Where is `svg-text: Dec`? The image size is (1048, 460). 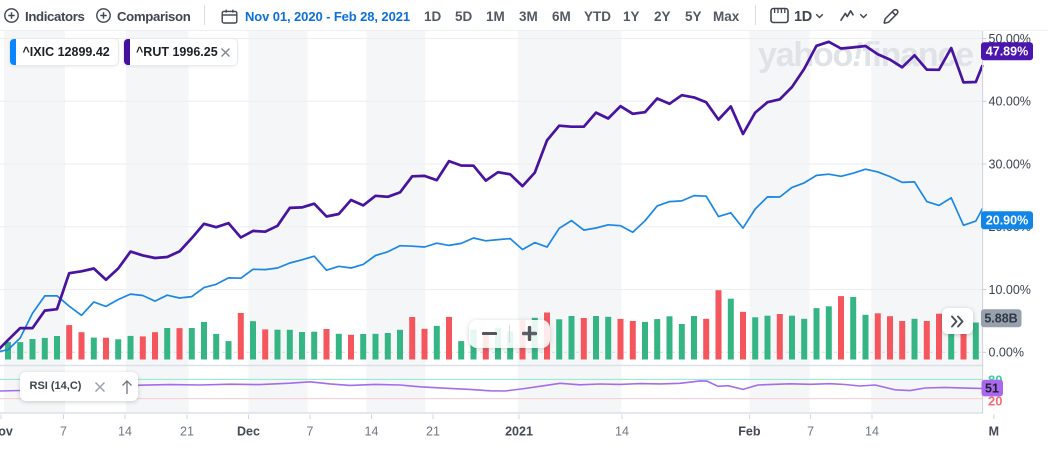
svg-text: Dec is located at coordinates (248, 432).